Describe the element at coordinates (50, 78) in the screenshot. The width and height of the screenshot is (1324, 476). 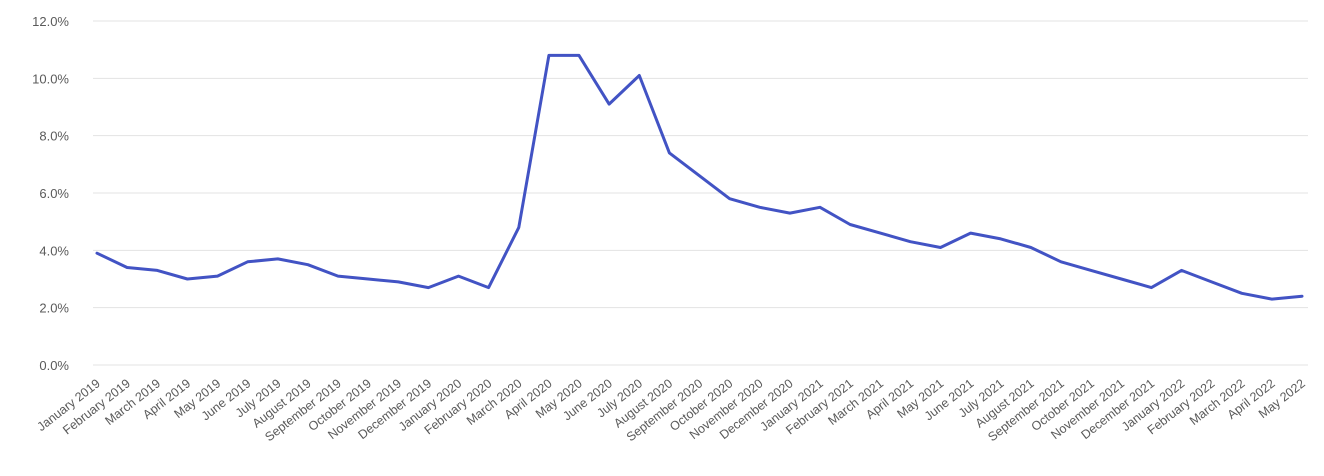
I see `y-tick-label: 10.0%` at that location.